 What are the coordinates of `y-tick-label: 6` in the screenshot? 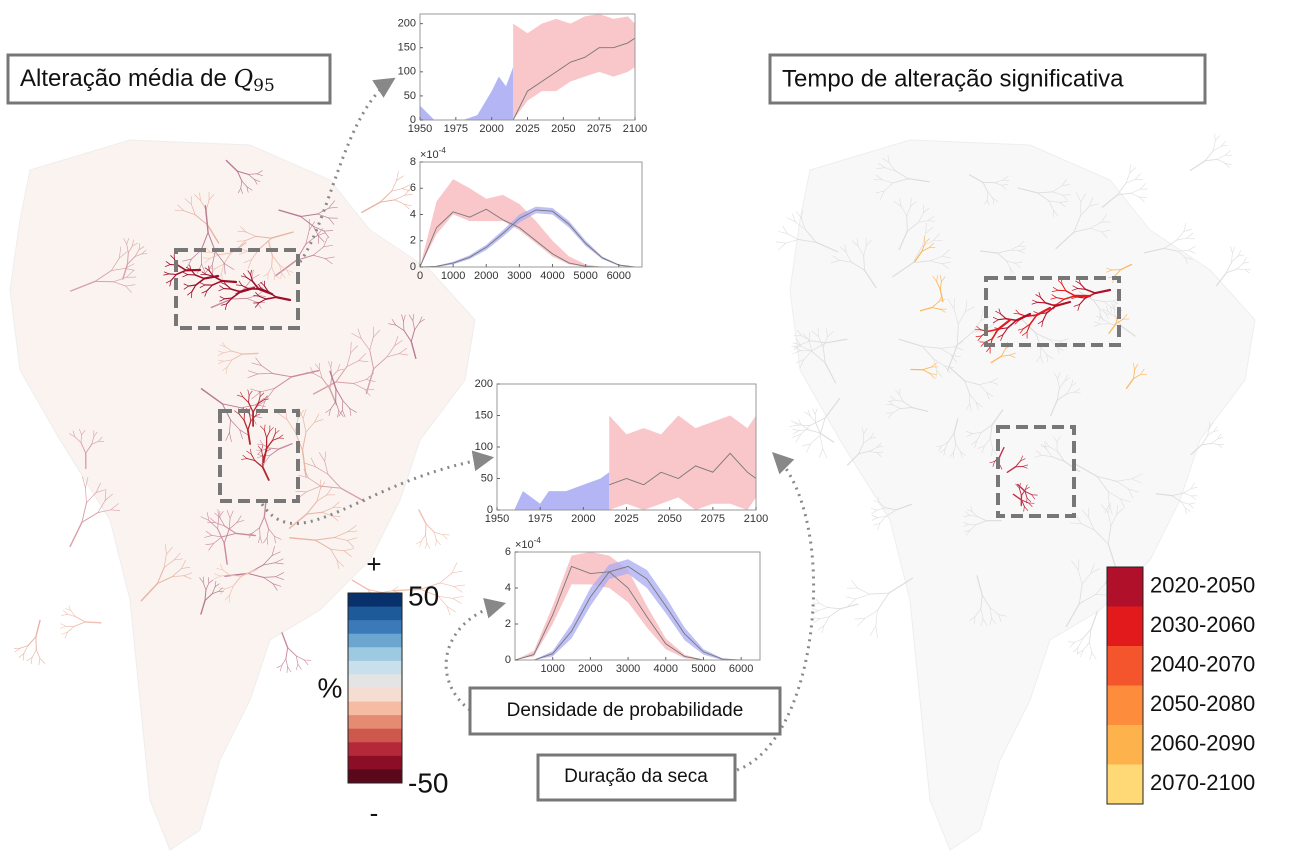 It's located at (413, 188).